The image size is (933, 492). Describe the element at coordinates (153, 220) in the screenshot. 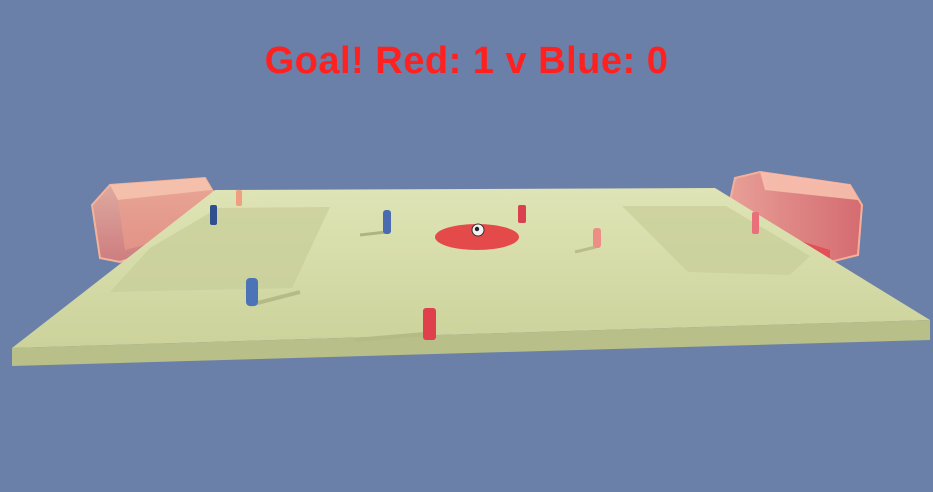

I see `left-goal` at that location.